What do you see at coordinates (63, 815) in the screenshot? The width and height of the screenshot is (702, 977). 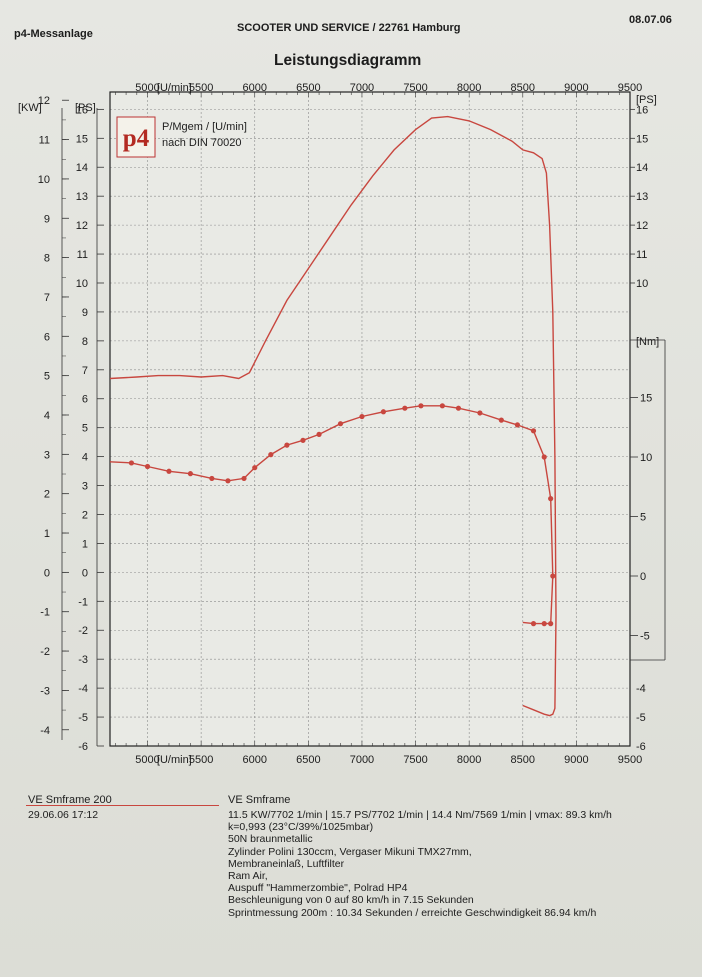 I see `run-date: 29.06.06 17:12` at bounding box center [63, 815].